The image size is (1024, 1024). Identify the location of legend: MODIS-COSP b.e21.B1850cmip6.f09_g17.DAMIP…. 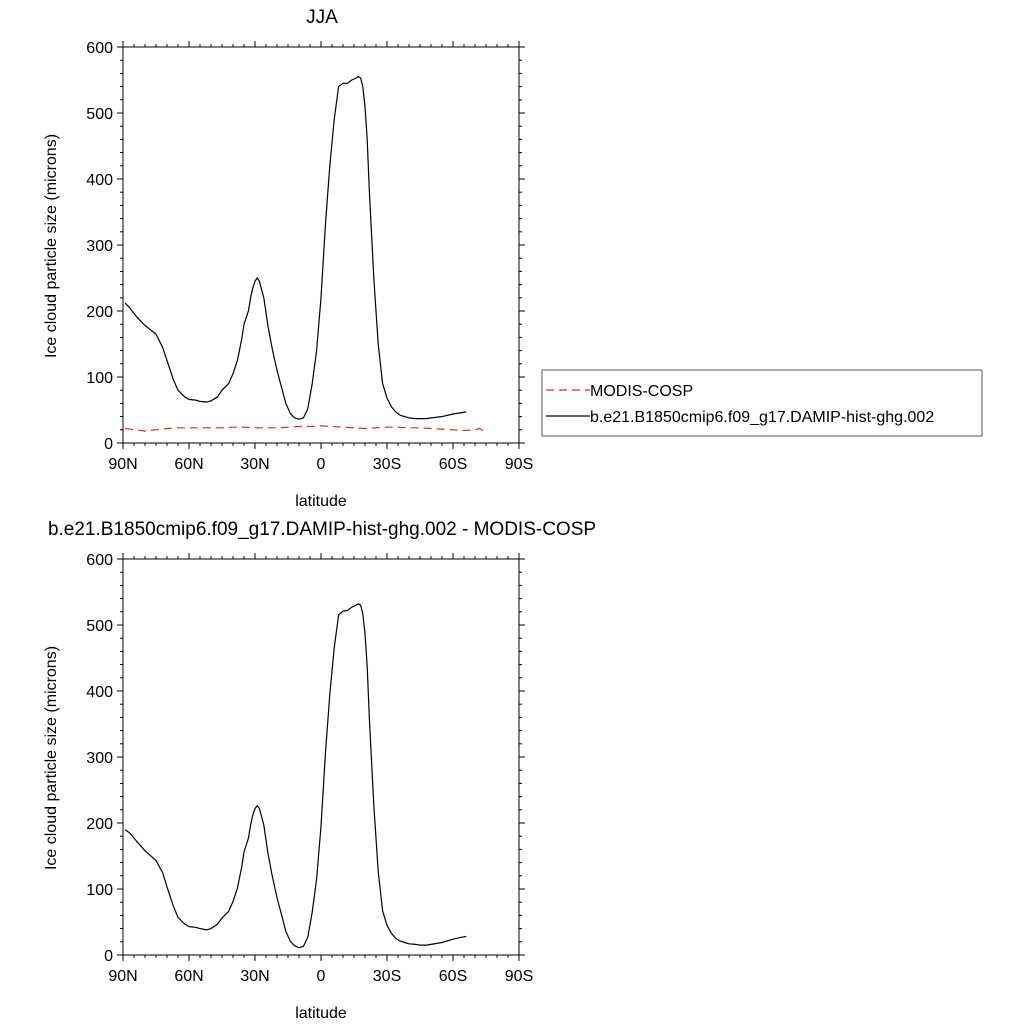
(762, 403).